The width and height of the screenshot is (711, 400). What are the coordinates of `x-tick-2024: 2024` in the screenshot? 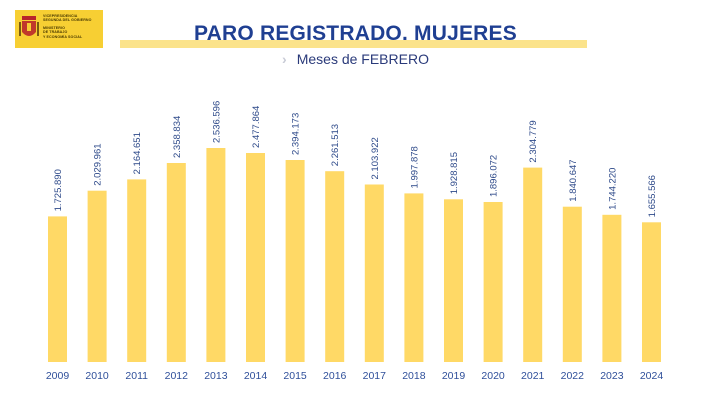 It's located at (652, 376).